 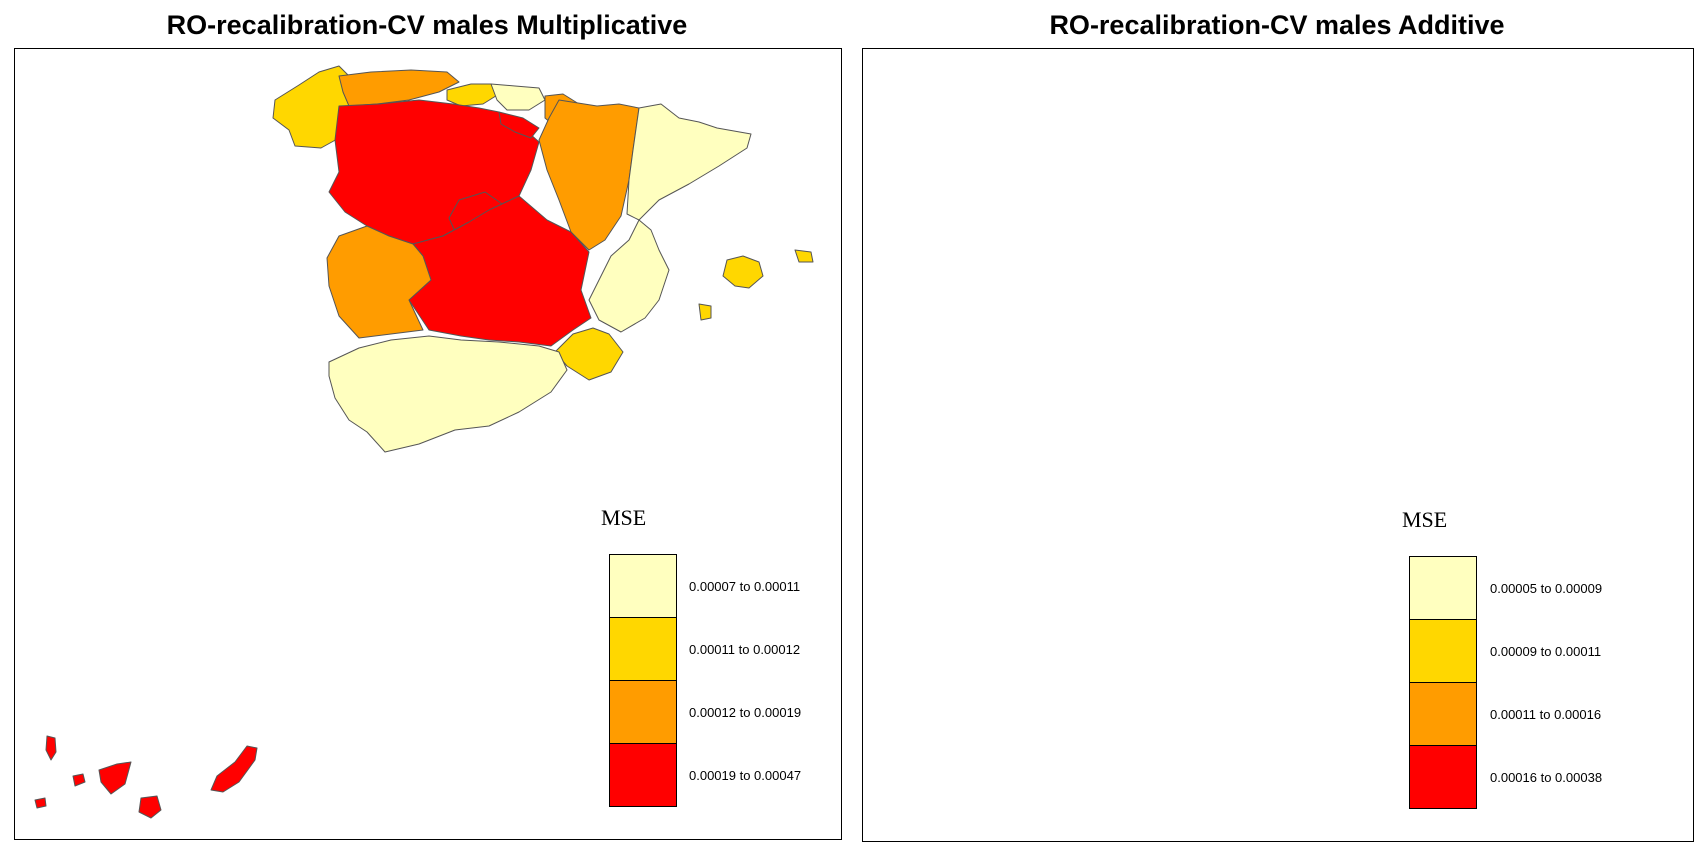 What do you see at coordinates (427, 25) in the screenshot?
I see `map-title-multiplicative: RO-recalibration-CV males Multiplicative` at bounding box center [427, 25].